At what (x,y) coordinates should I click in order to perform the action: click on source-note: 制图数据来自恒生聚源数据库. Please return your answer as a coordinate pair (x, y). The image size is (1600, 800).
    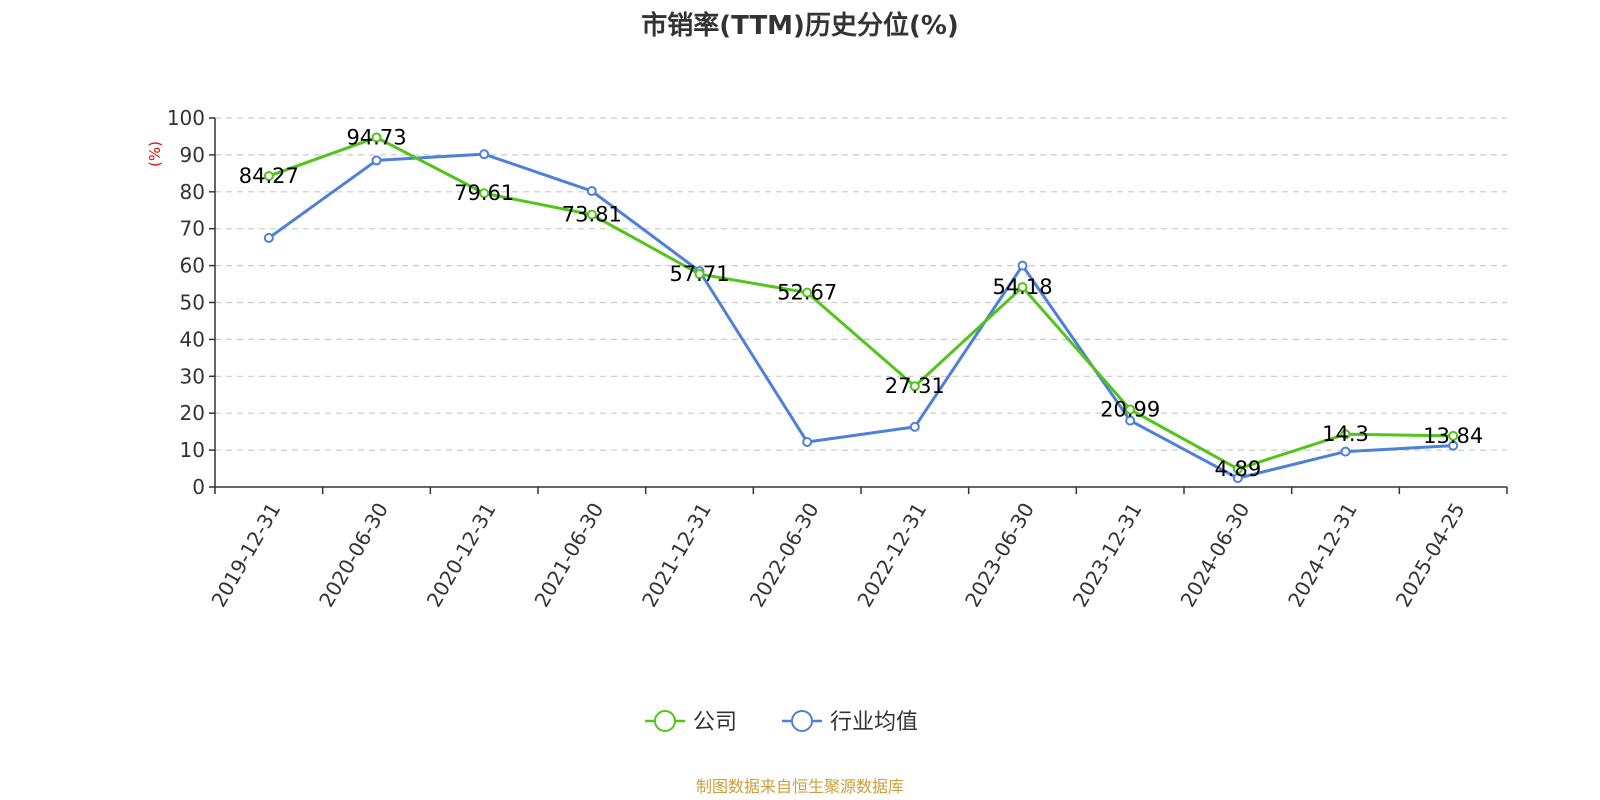
    Looking at the image, I should click on (800, 786).